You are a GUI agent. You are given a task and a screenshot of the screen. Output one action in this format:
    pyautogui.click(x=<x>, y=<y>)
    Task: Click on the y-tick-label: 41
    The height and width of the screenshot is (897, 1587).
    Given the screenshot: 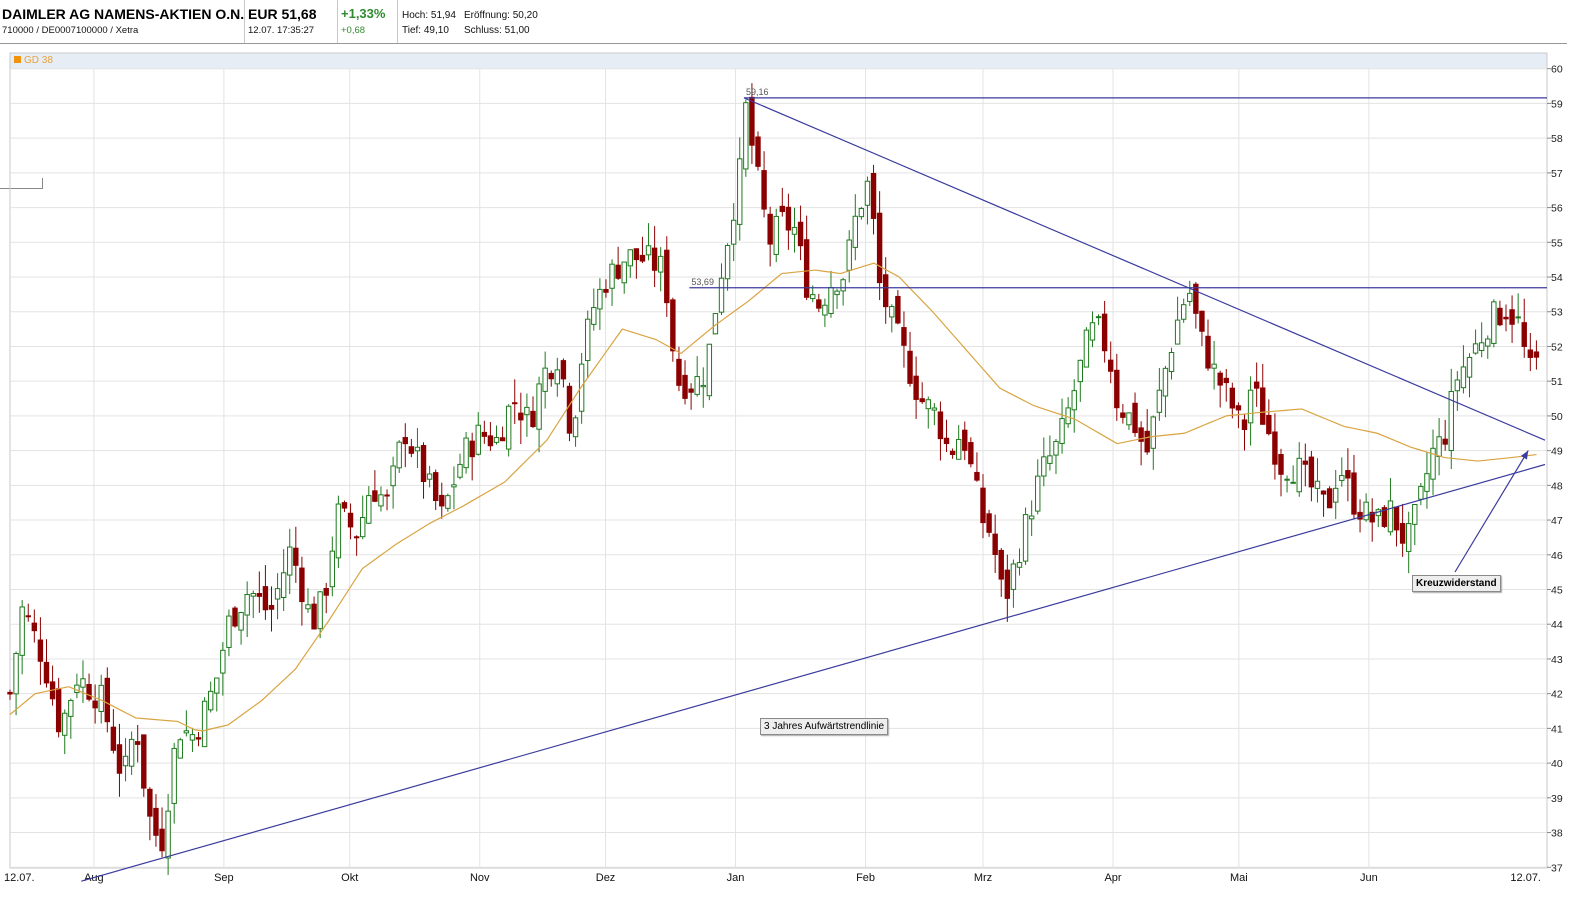 What is the action you would take?
    pyautogui.click(x=1557, y=729)
    